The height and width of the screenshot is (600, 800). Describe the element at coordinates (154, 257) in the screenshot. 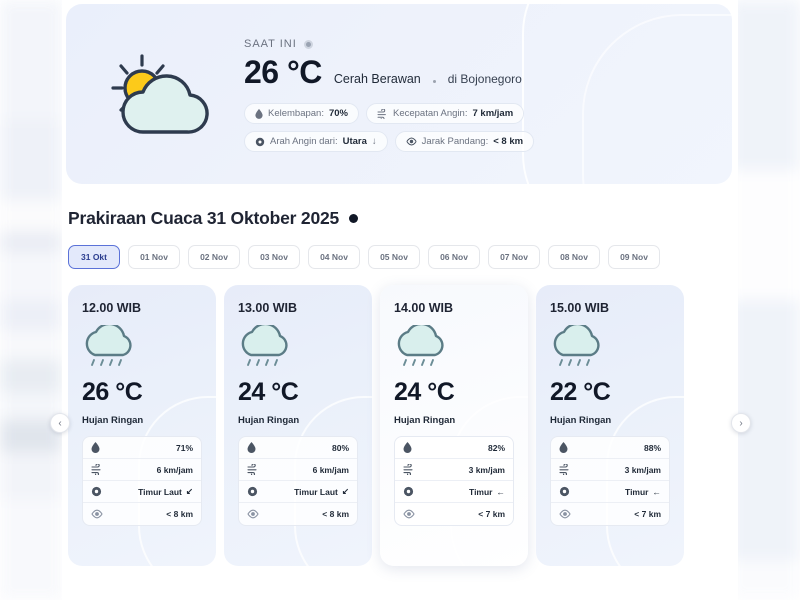

I see `date-tab-01-nov: 01 Nov` at that location.